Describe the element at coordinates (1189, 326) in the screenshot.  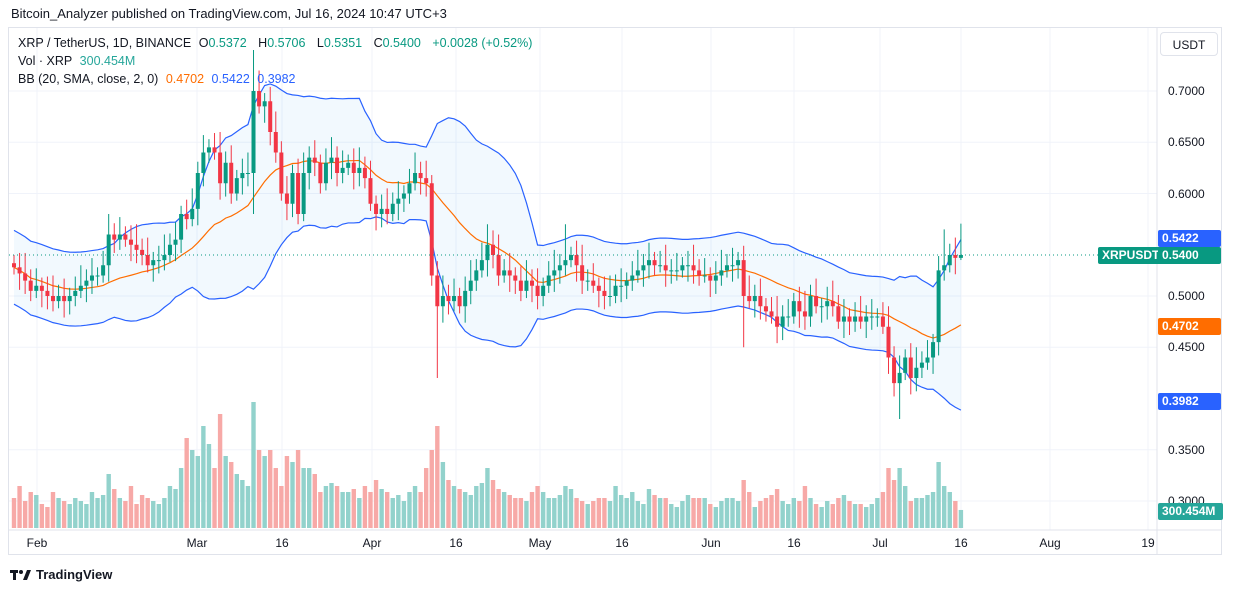
I see `bb-basis-tag: 0.4702` at that location.